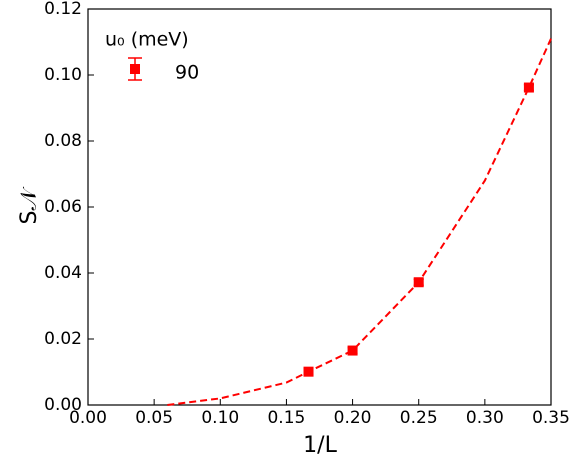  I want to click on y-axis-label: S𝒩, so click(29, 206).